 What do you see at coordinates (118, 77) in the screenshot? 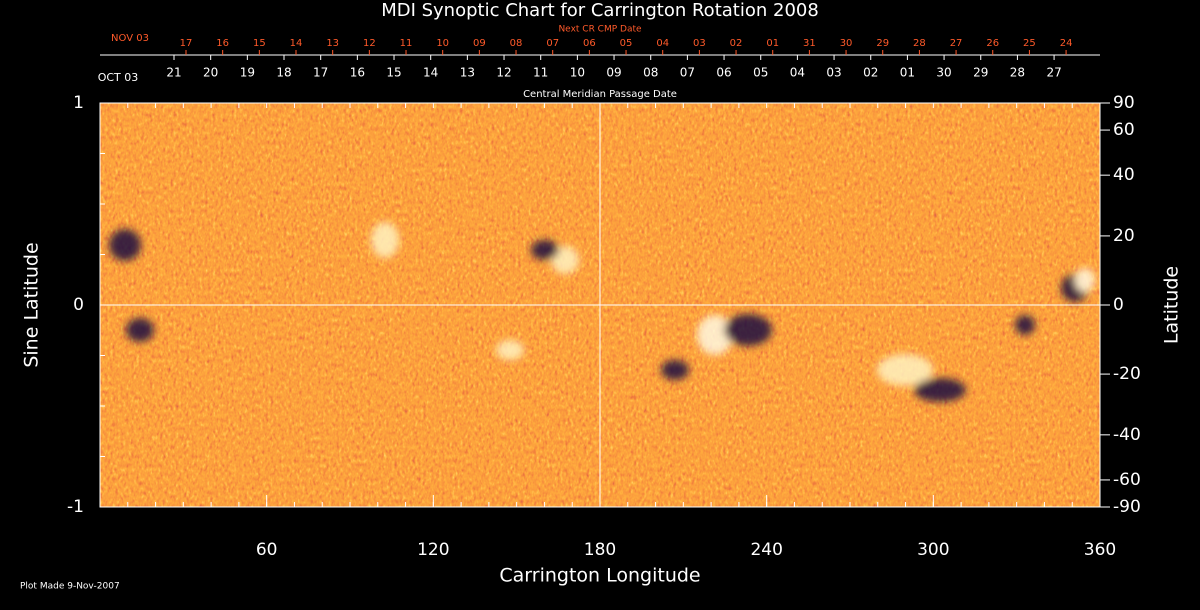
I see `cmp-start: OCT 03` at bounding box center [118, 77].